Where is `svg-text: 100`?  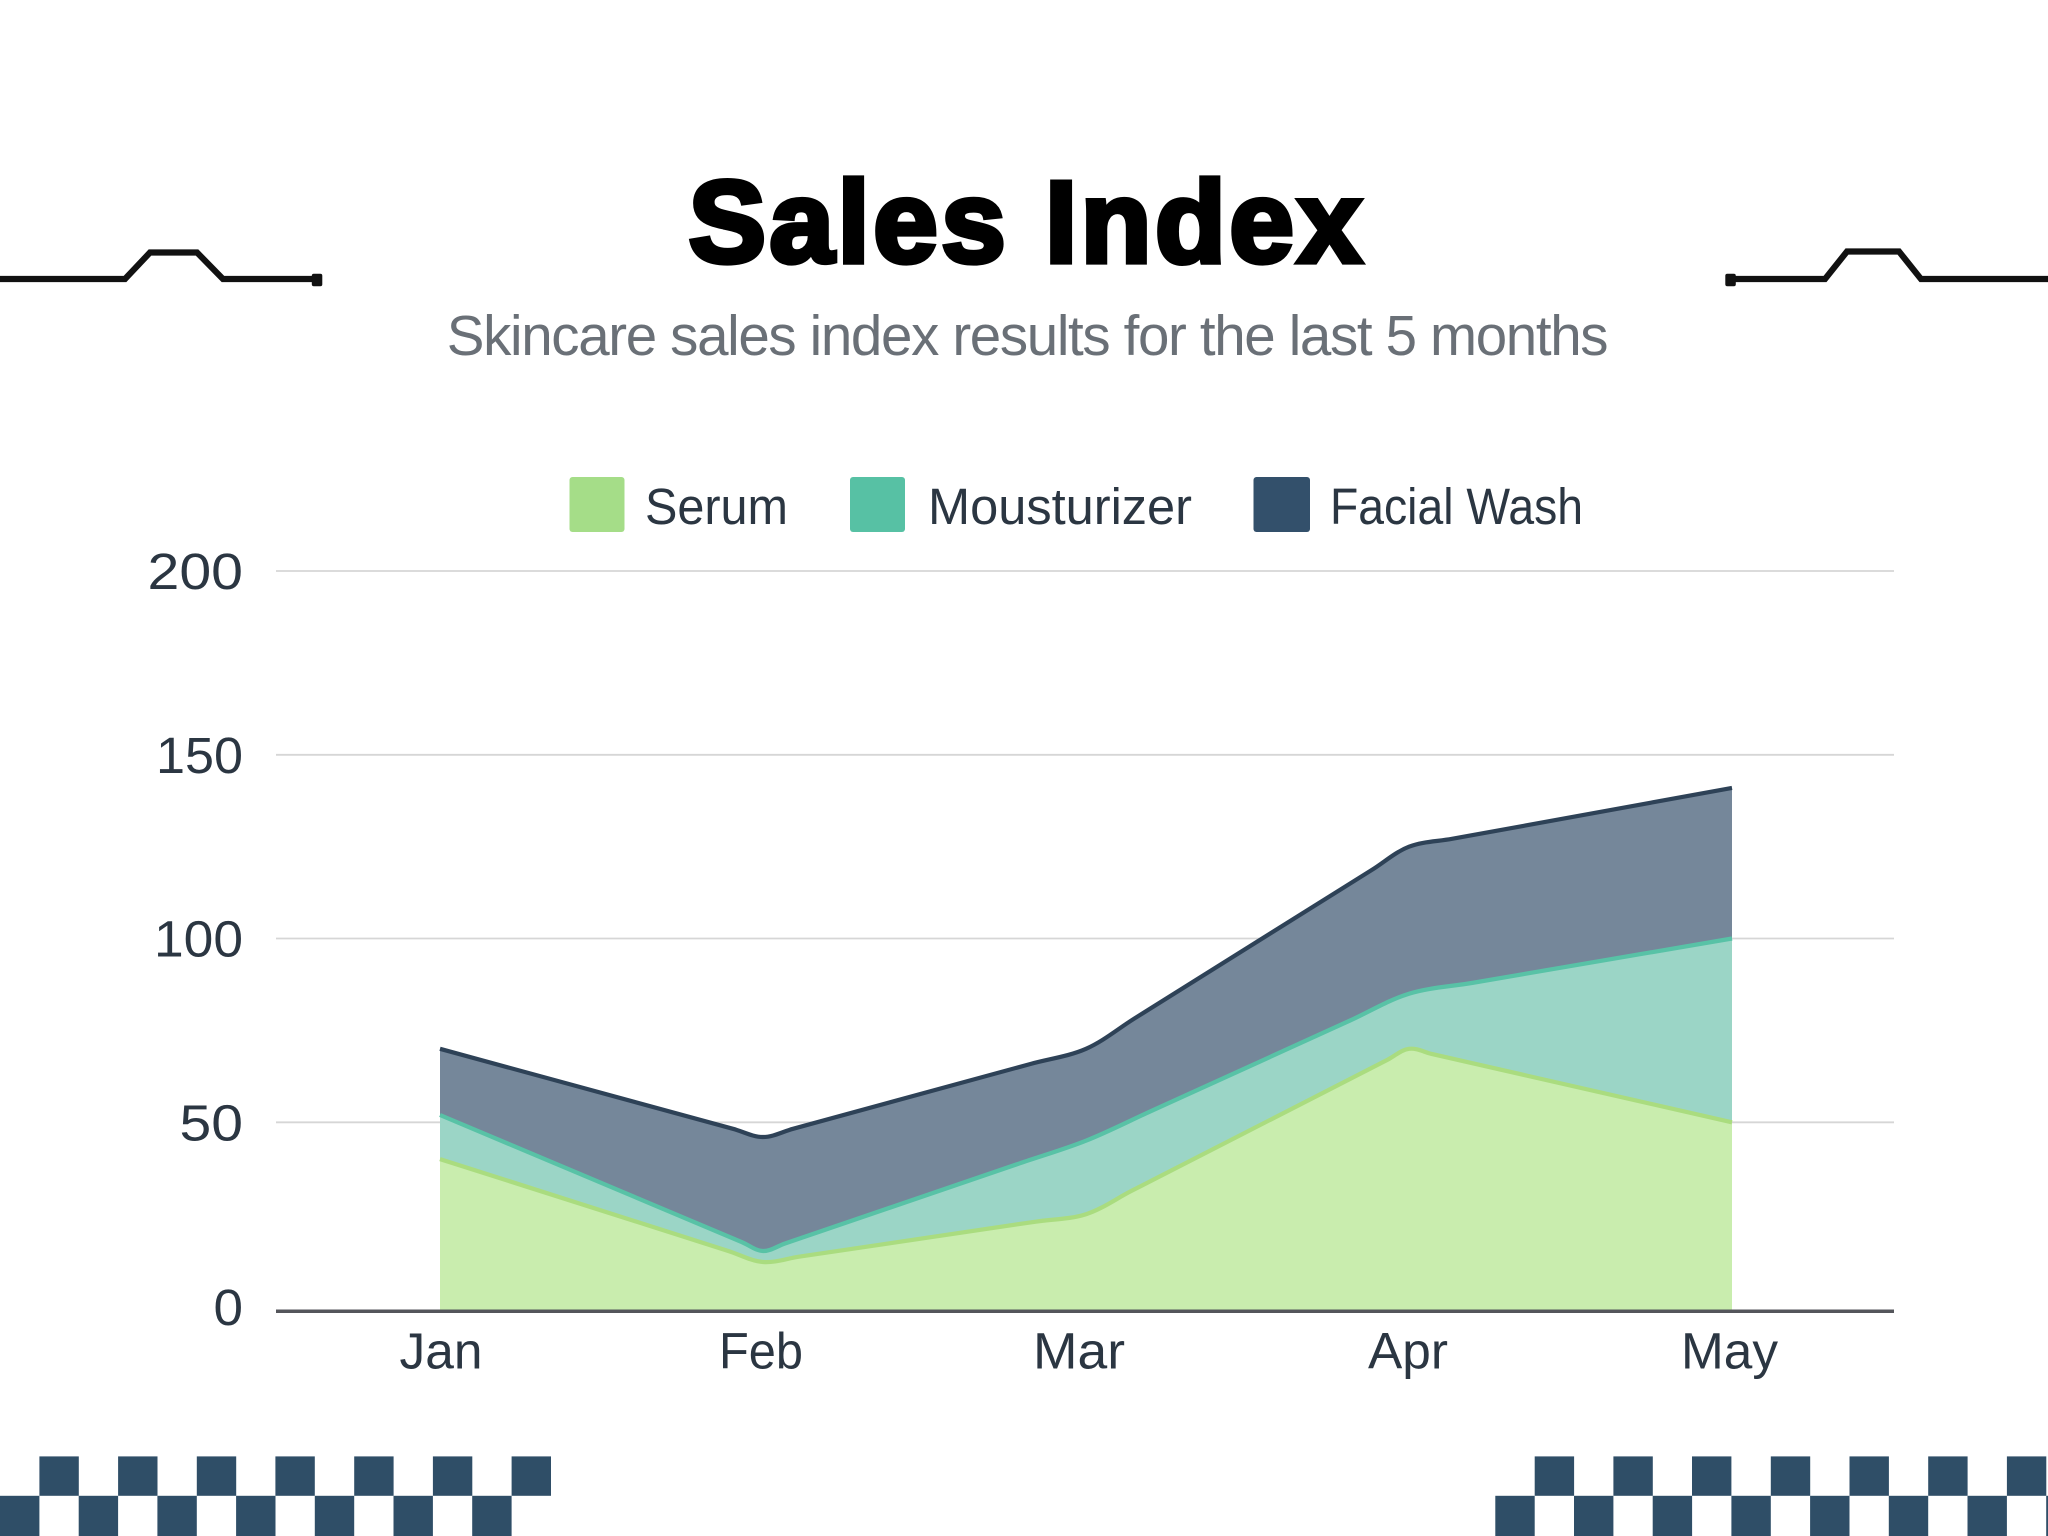 svg-text: 100 is located at coordinates (198, 939).